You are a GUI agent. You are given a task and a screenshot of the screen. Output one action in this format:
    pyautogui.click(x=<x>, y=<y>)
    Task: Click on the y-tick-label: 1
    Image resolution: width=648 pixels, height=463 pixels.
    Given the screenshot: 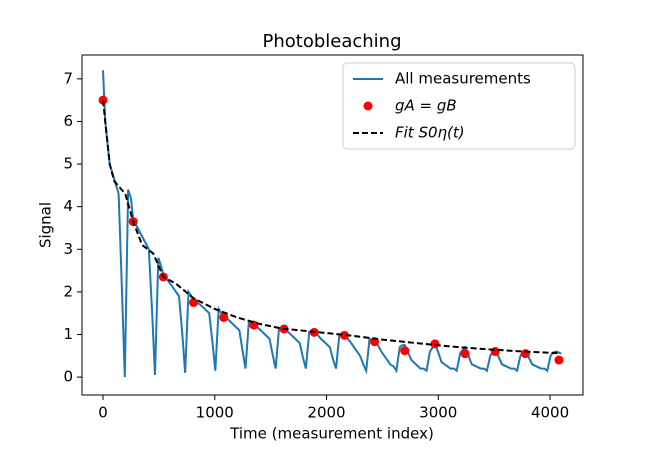 What is the action you would take?
    pyautogui.click(x=68, y=334)
    